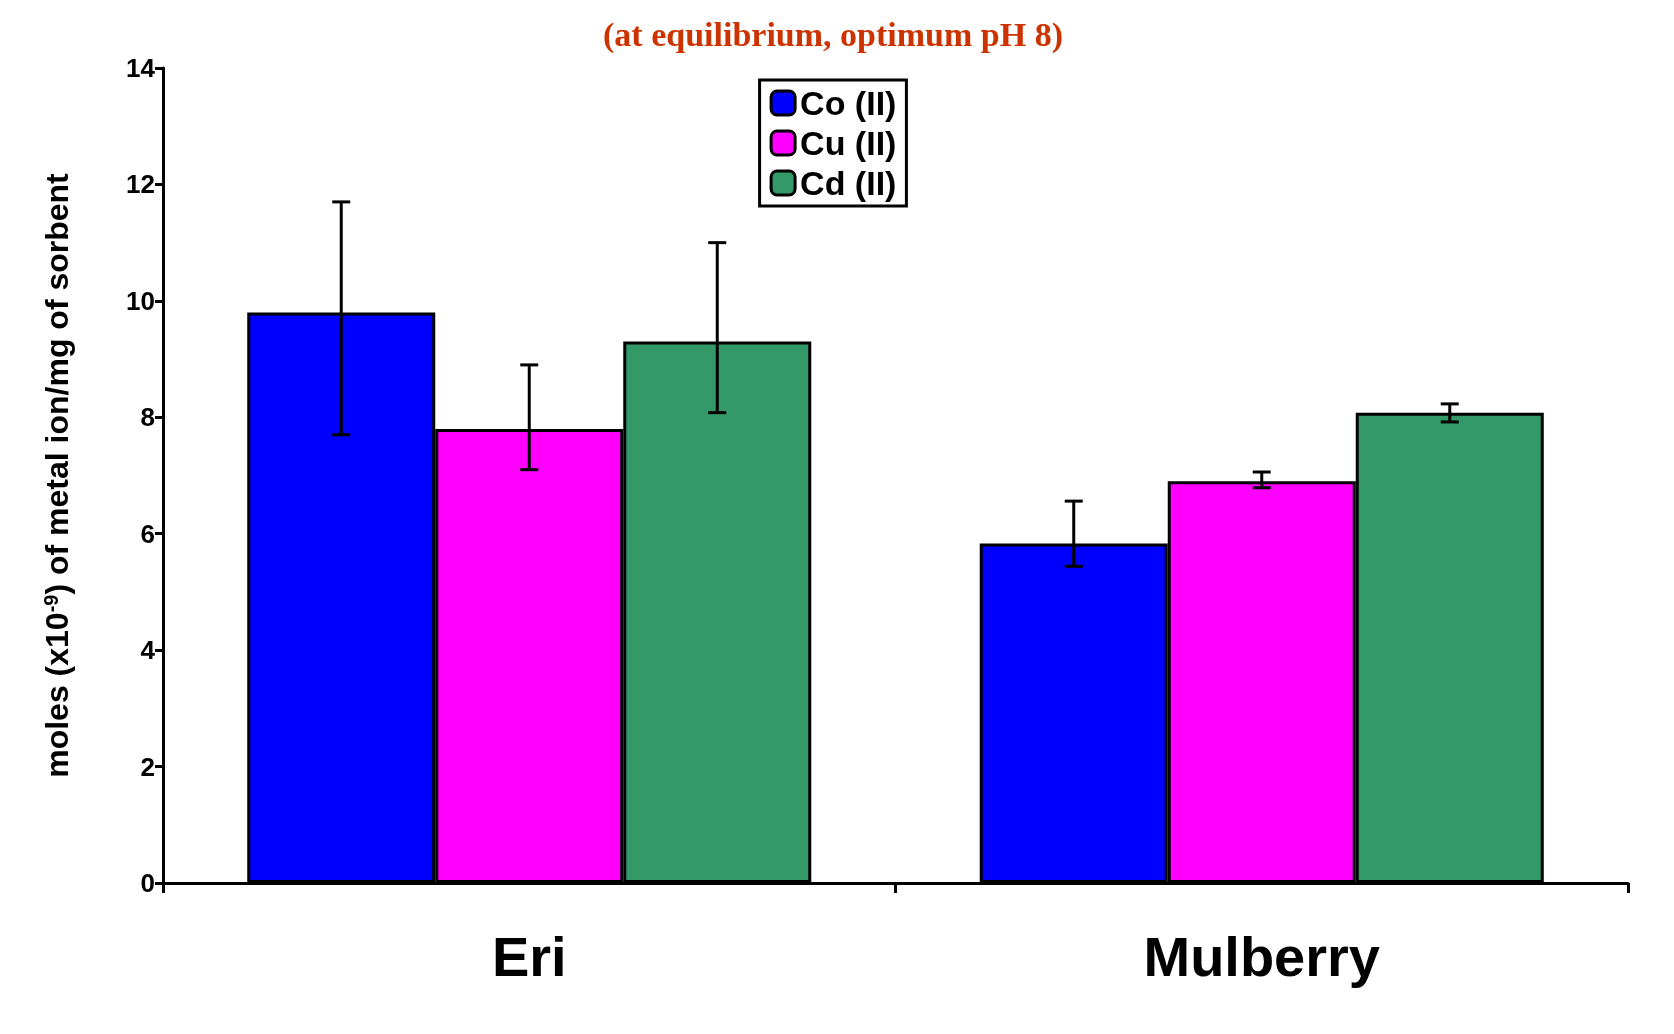 This screenshot has height=1034, width=1674. What do you see at coordinates (529, 956) in the screenshot?
I see `x-tick-label: Eri` at bounding box center [529, 956].